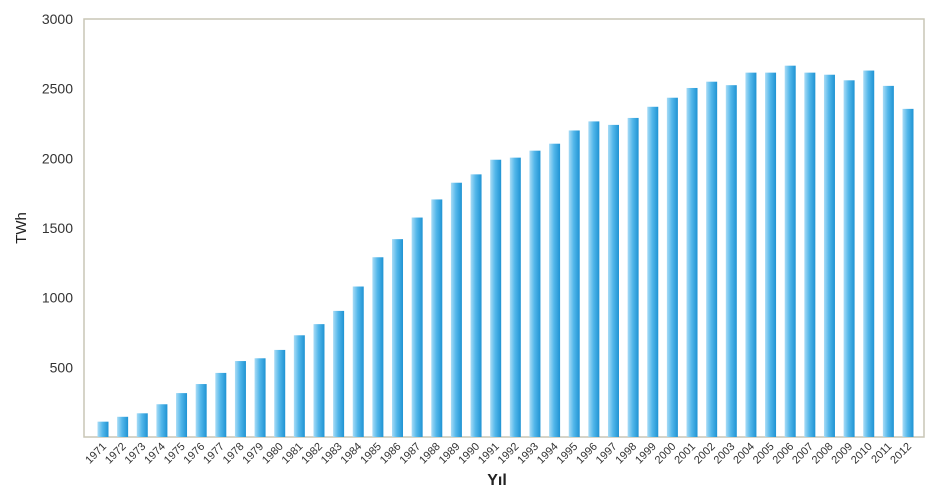 The width and height of the screenshot is (939, 489). Describe the element at coordinates (194, 454) in the screenshot. I see `x-tick-label: 1976` at that location.